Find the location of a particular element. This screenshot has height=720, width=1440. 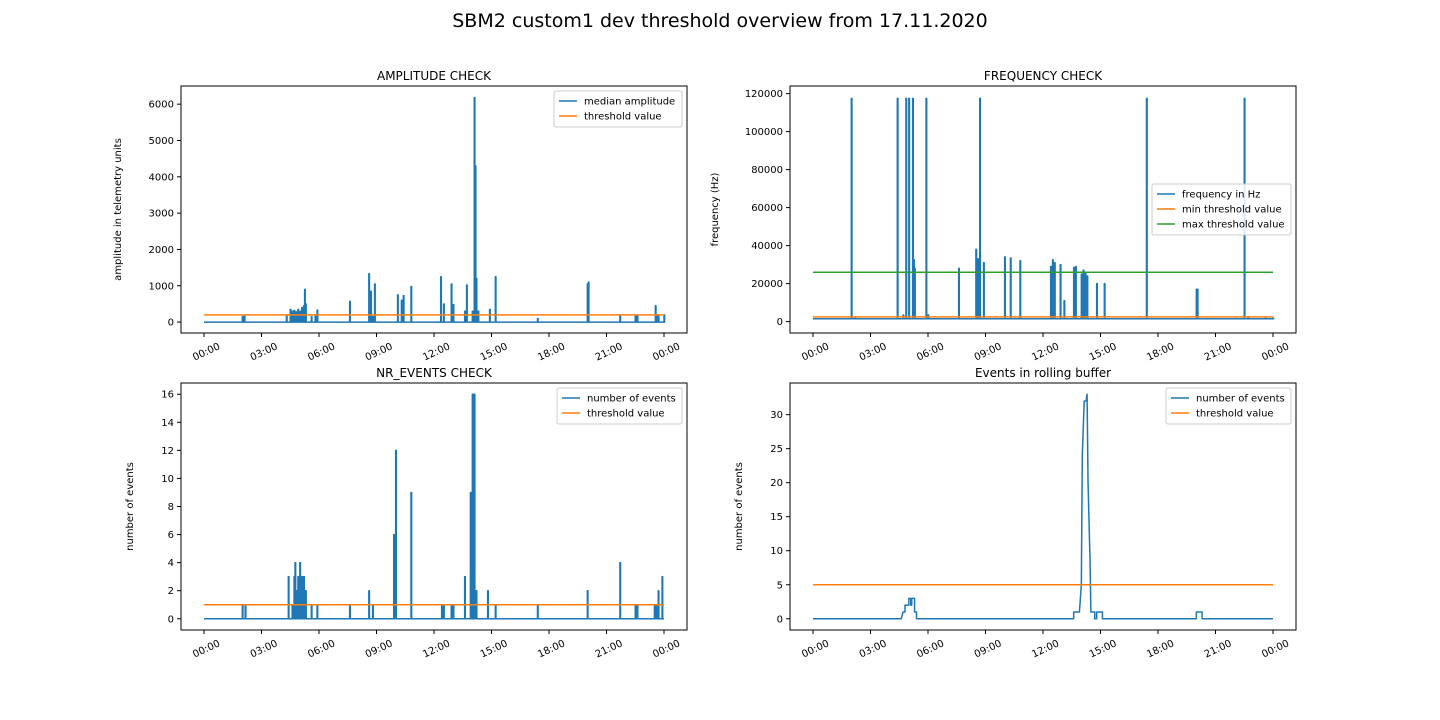

y-tick-label: 6 is located at coordinates (171, 535).